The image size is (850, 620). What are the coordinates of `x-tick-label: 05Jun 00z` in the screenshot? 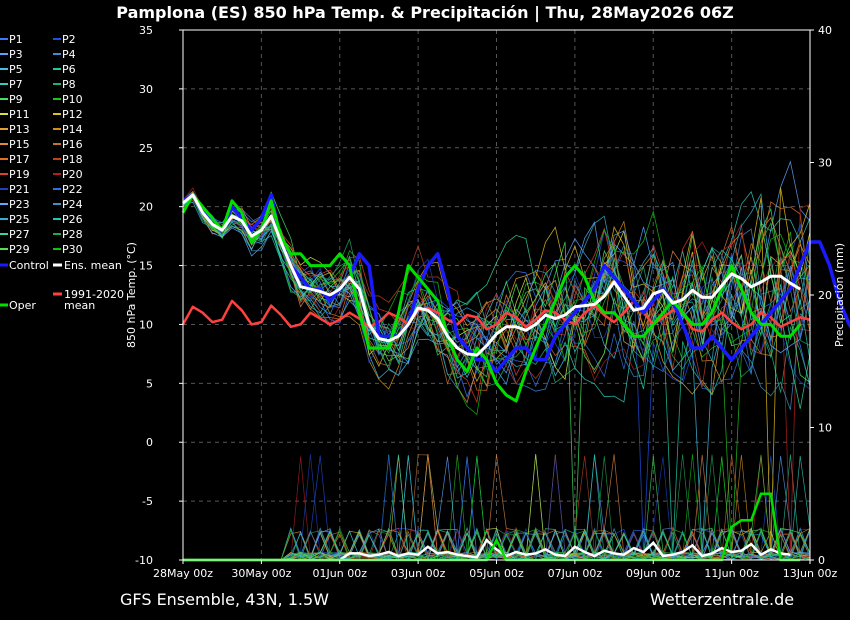 It's located at (496, 573).